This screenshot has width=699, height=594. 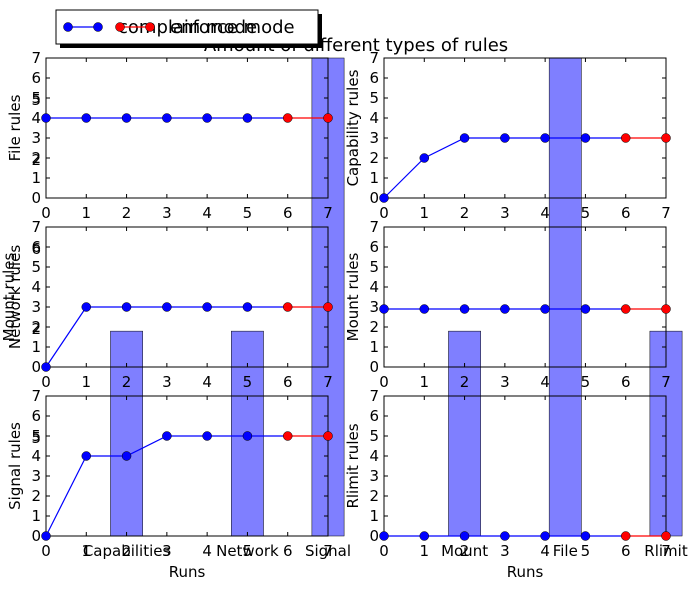 I want to click on y-axis-label: Mount rules, so click(x=353, y=296).